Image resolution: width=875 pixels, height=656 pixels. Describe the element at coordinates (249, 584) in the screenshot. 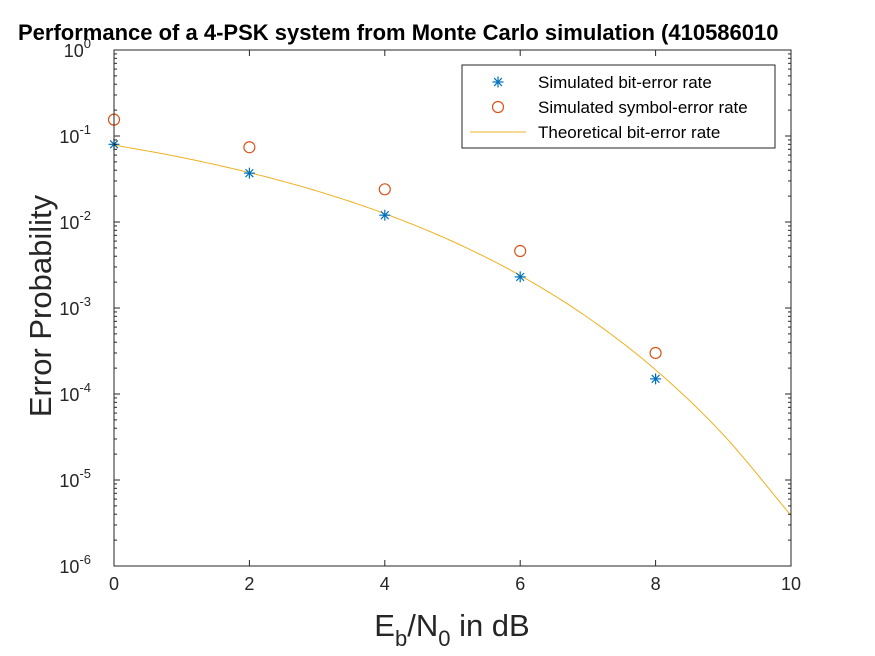

I see `x-tick-label: 2` at that location.